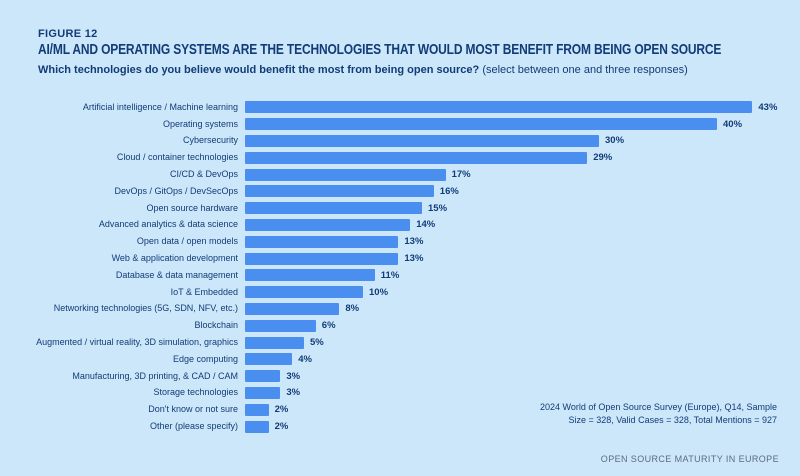  I want to click on value-label: 8%, so click(352, 309).